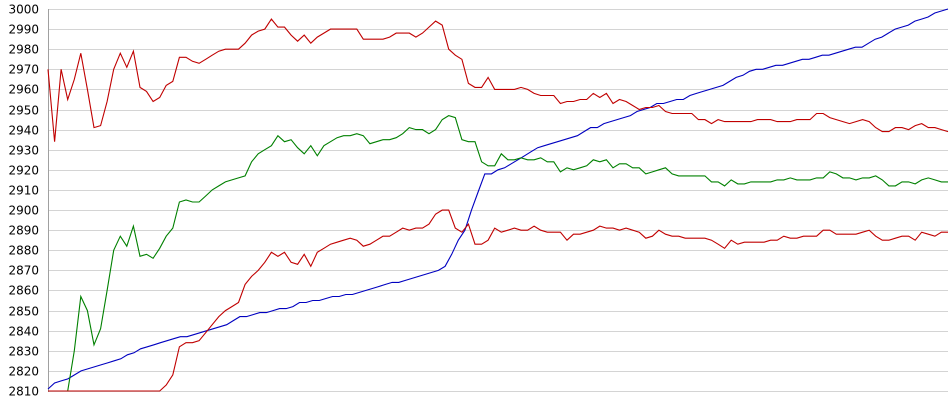 Image resolution: width=950 pixels, height=415 pixels. I want to click on y-tick-label: 2970, so click(23, 70).